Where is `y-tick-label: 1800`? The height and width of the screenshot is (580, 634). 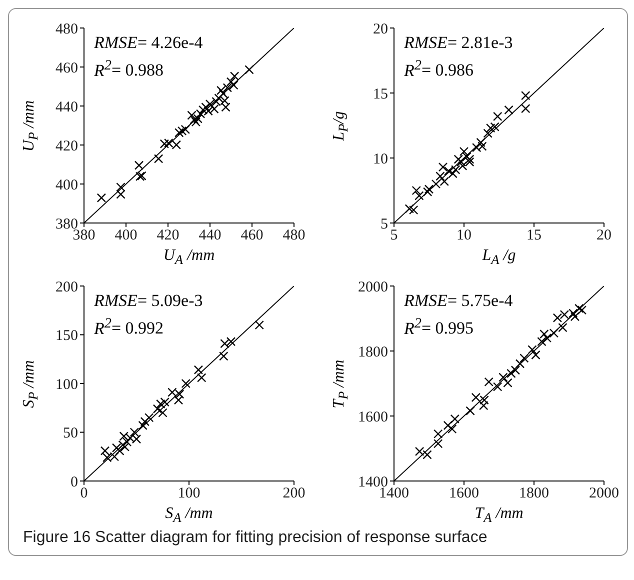
y-tick-label: 1800 is located at coordinates (373, 352).